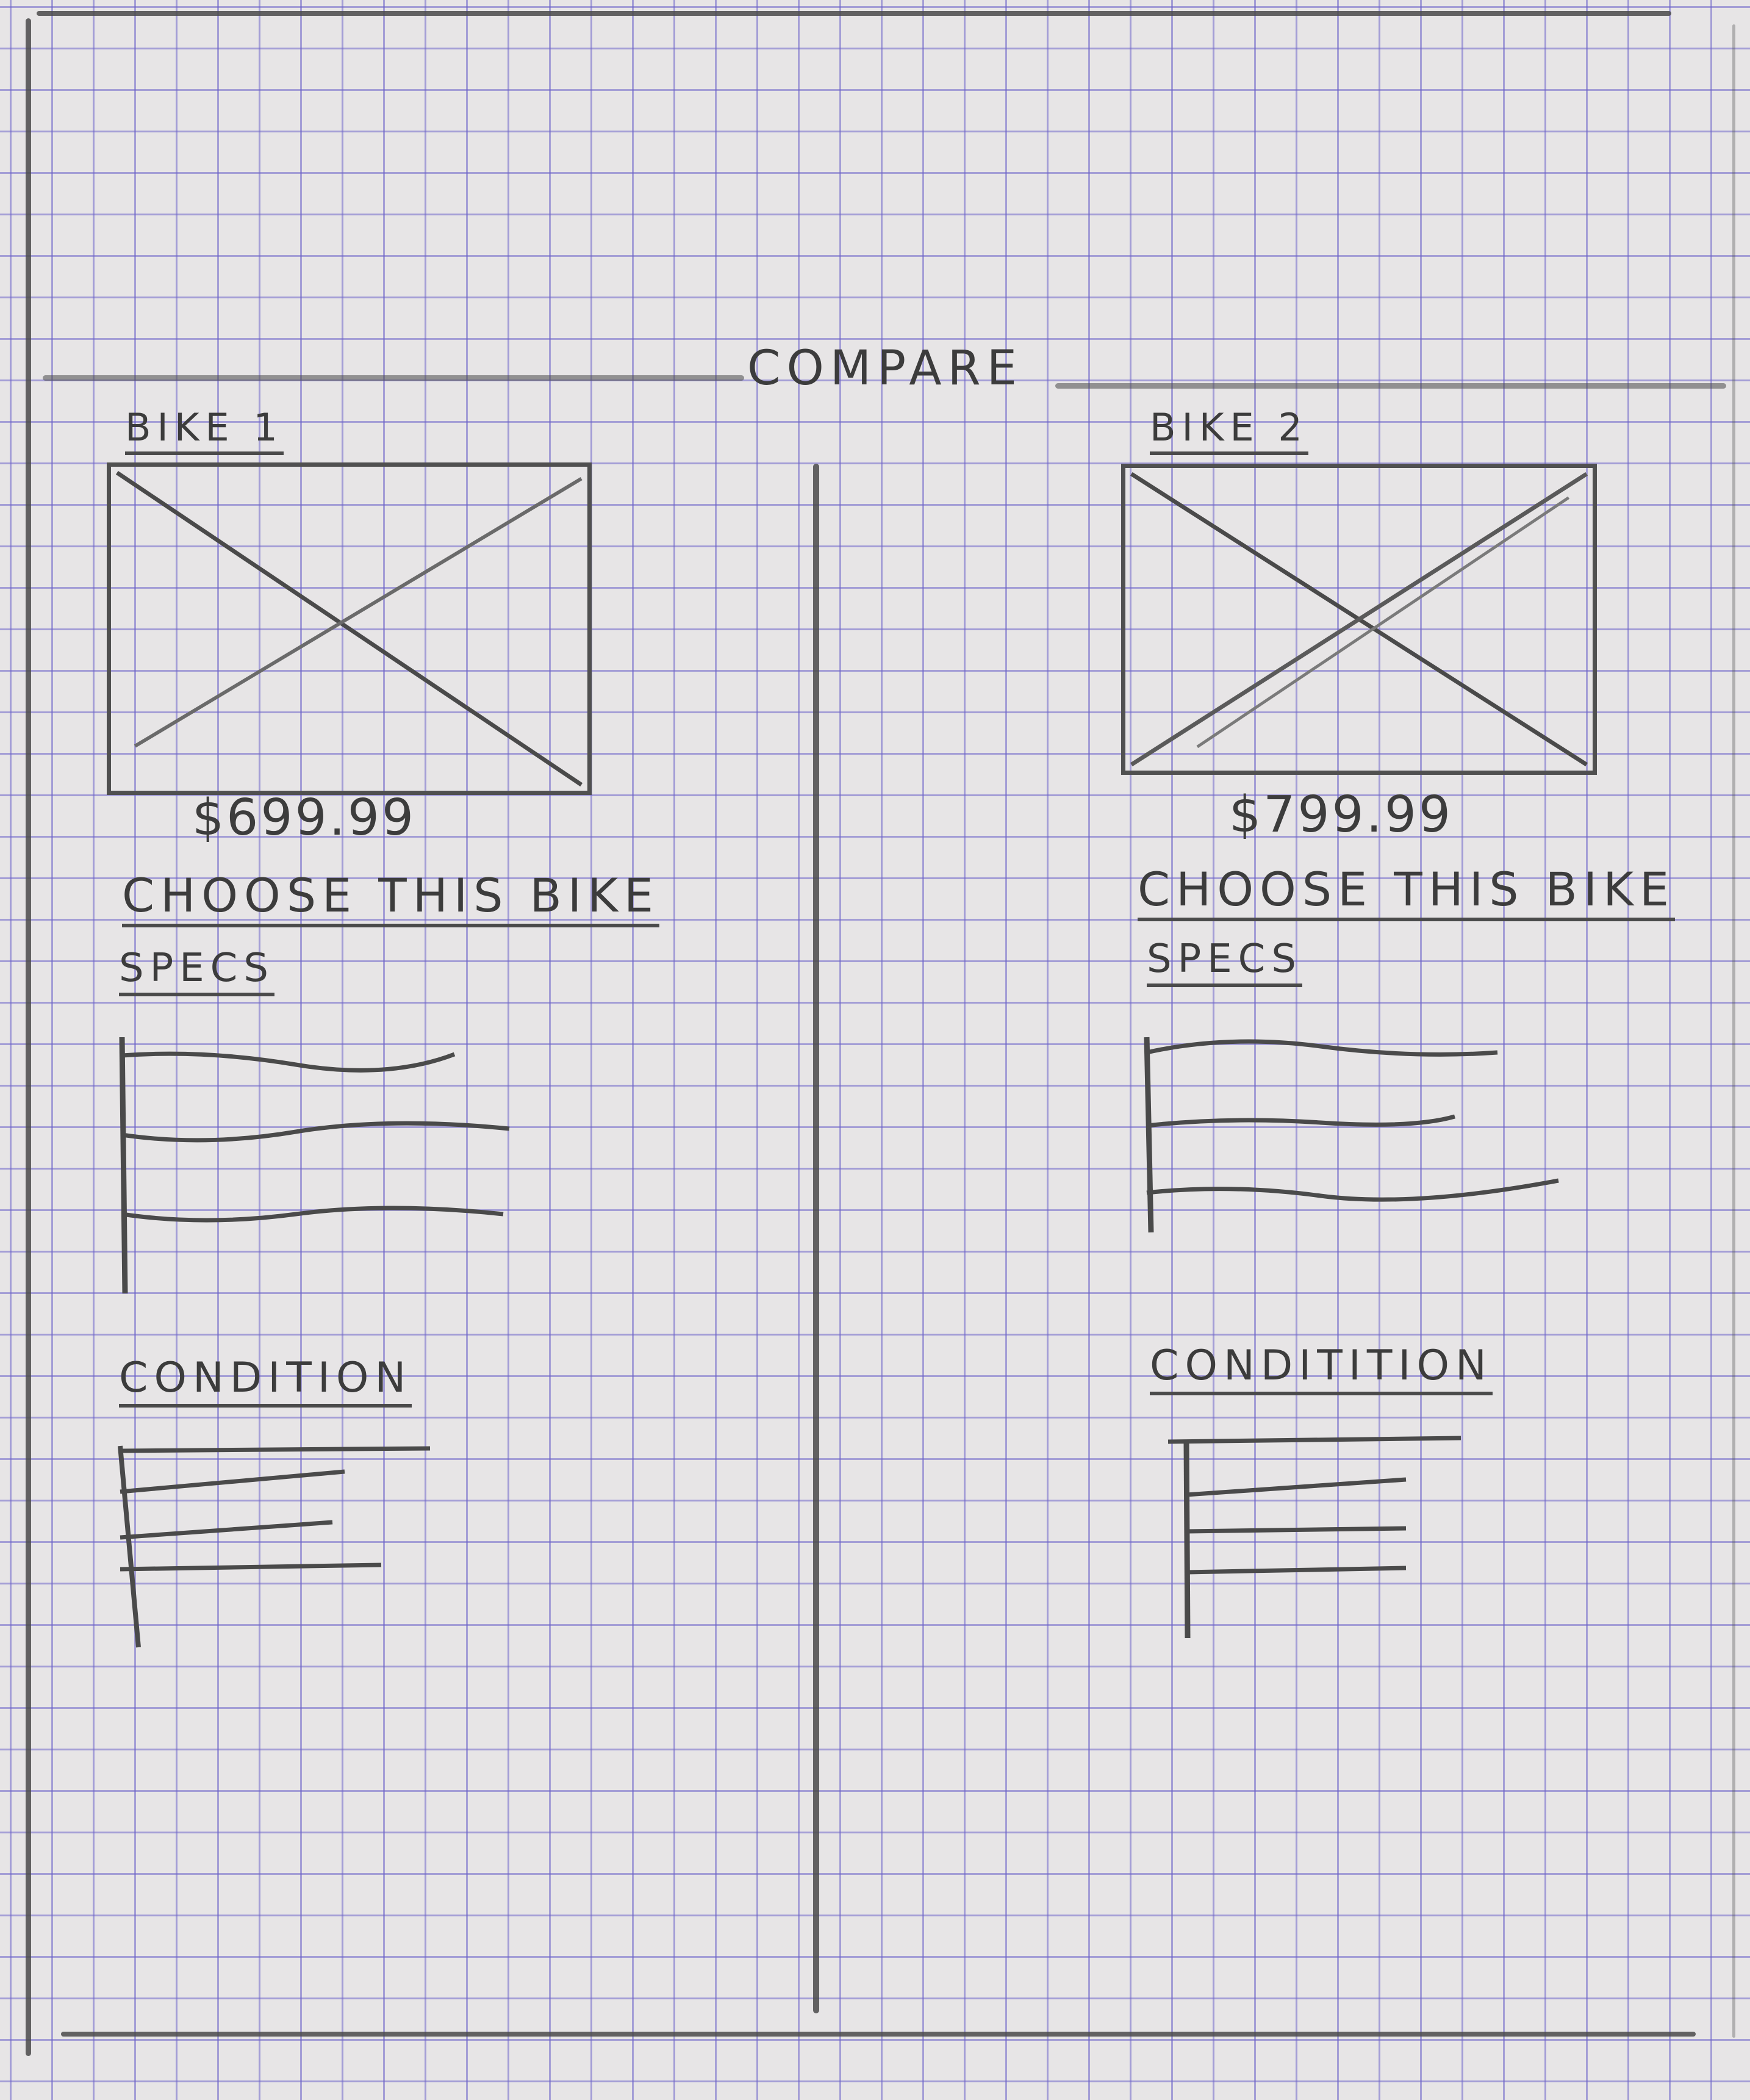  What do you see at coordinates (1229, 432) in the screenshot?
I see `bike-2-label: BIKE 2` at bounding box center [1229, 432].